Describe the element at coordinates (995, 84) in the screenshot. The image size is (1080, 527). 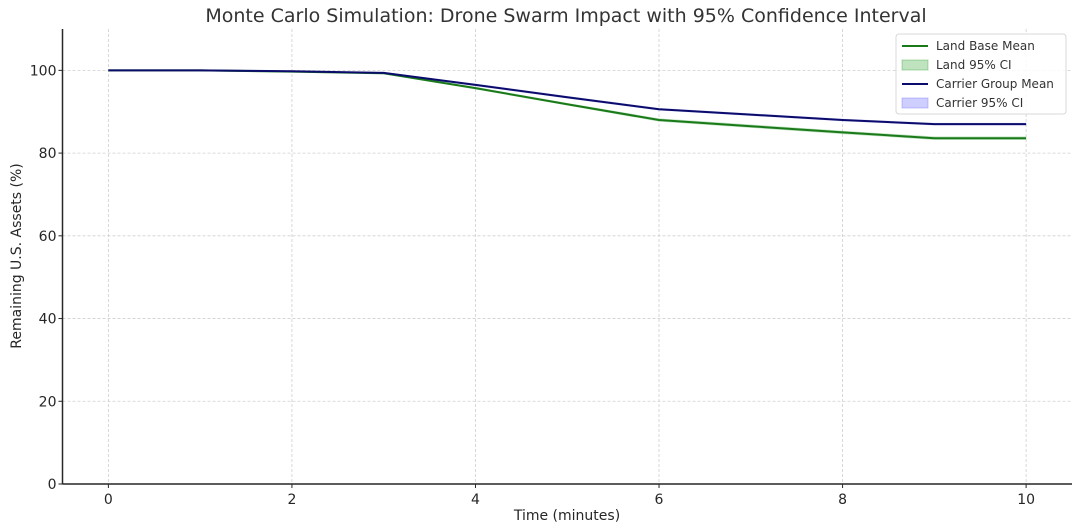
I see `legend-label-carrier-group-mean: Carrier Group Mean` at that location.